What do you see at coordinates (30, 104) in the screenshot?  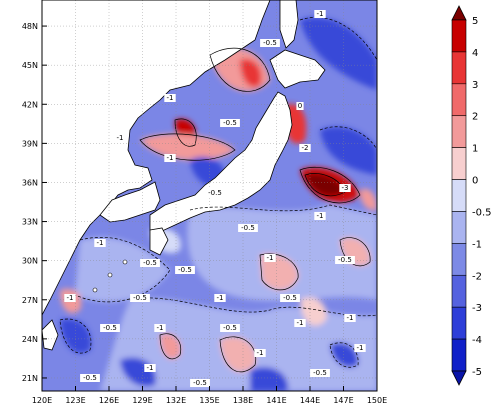 I see `lat-tick-label: 42N` at bounding box center [30, 104].